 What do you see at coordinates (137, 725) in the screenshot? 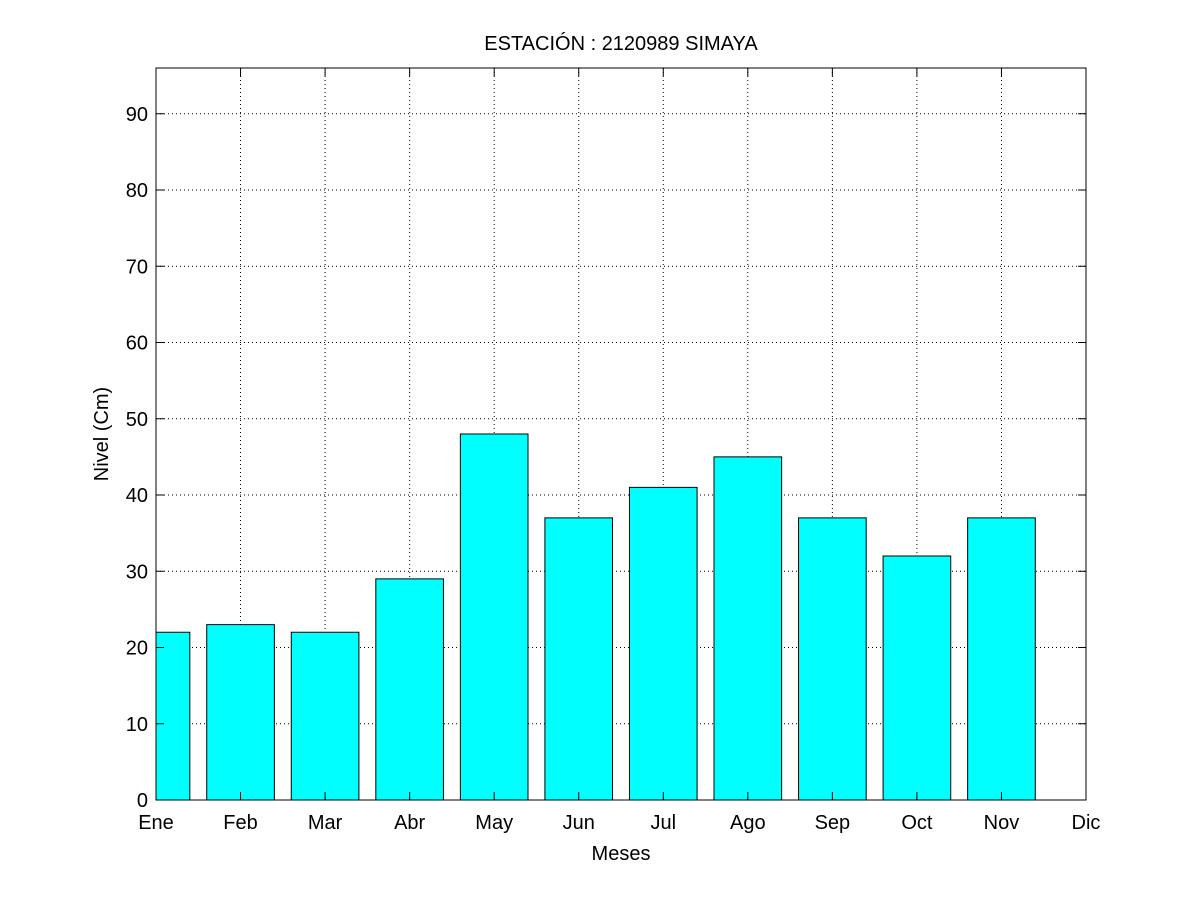
I see `y-tick-label: 10` at bounding box center [137, 725].